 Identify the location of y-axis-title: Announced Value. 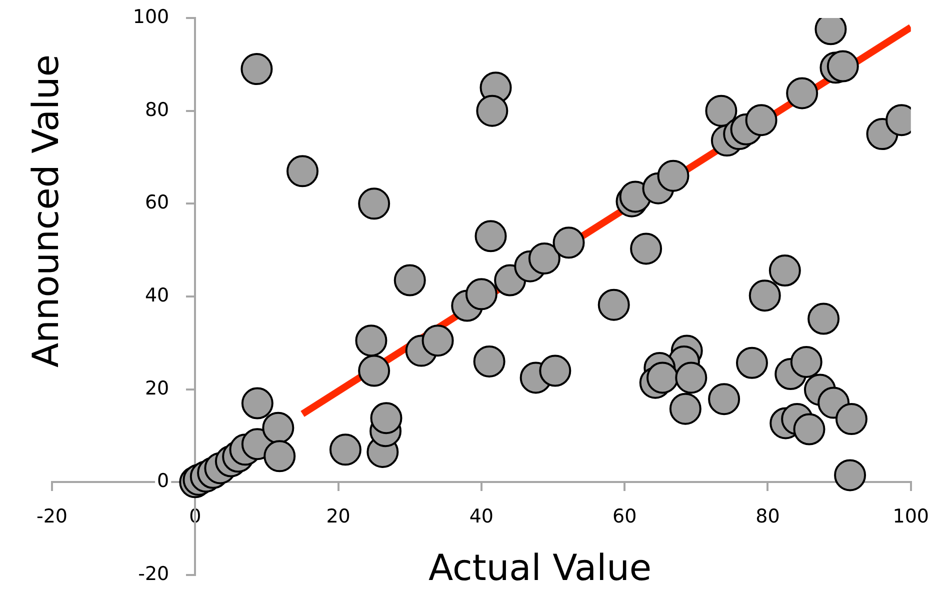
(47, 212).